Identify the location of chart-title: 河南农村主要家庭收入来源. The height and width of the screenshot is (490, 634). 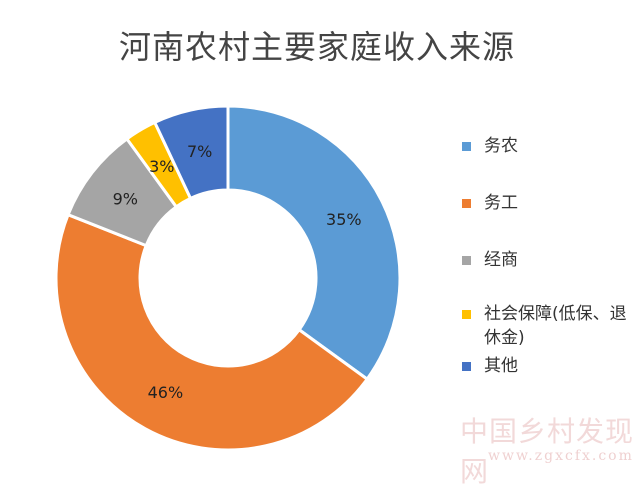
(316, 47).